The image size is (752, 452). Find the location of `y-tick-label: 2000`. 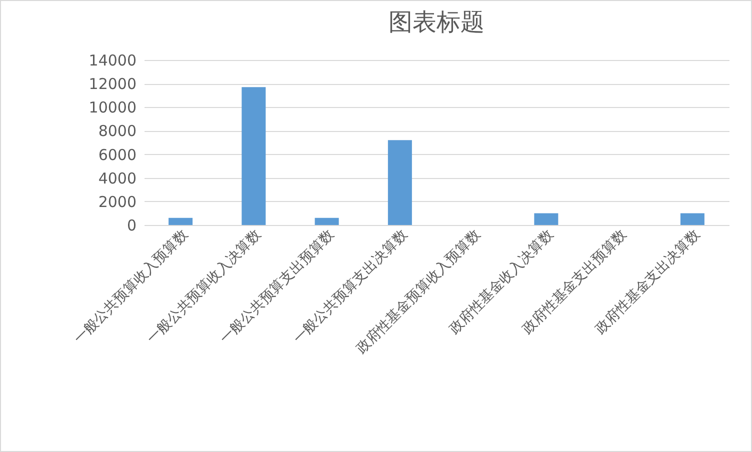

y-tick-label: 2000 is located at coordinates (117, 201).